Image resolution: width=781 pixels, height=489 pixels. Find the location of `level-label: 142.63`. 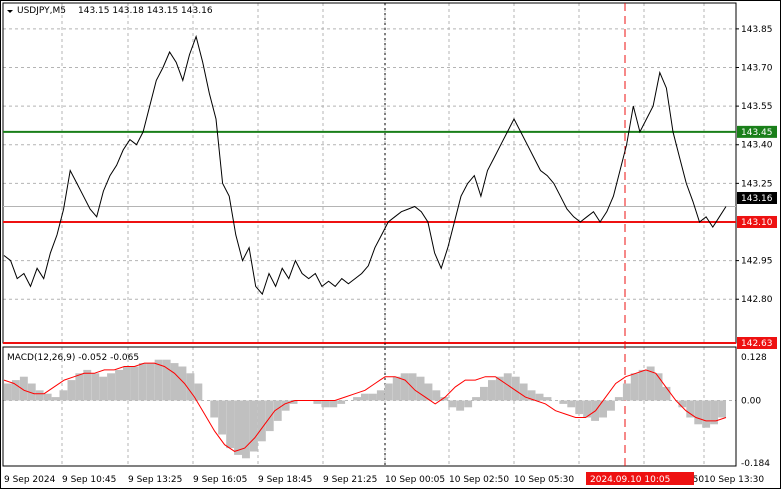

level-label: 142.63 is located at coordinates (757, 344).